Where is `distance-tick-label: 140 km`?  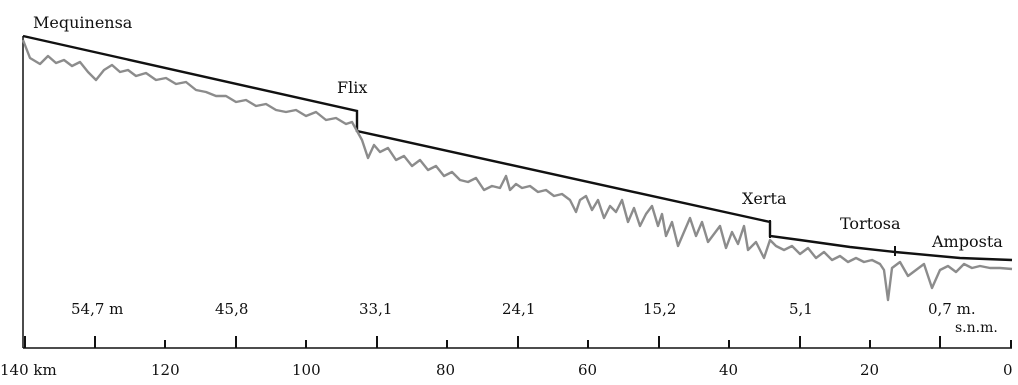
distance-tick-label: 140 km is located at coordinates (28, 370).